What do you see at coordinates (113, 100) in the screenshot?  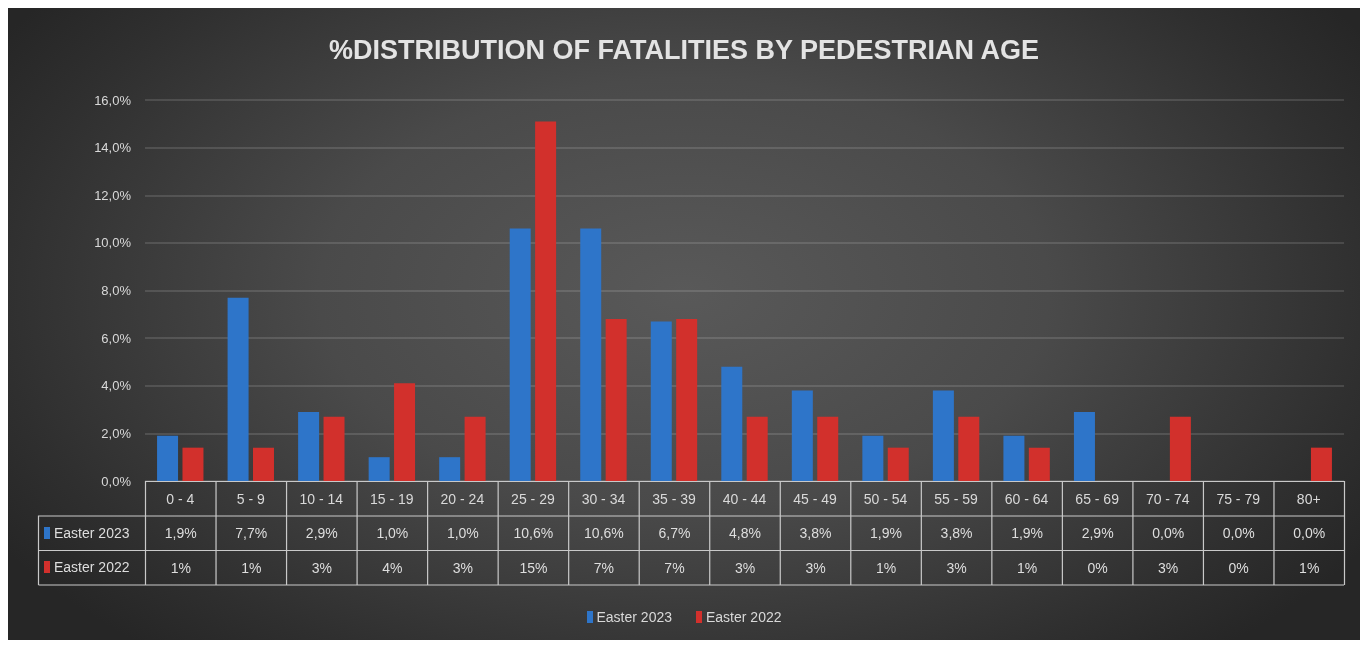 I see `y-tick-label: 16,0%` at bounding box center [113, 100].